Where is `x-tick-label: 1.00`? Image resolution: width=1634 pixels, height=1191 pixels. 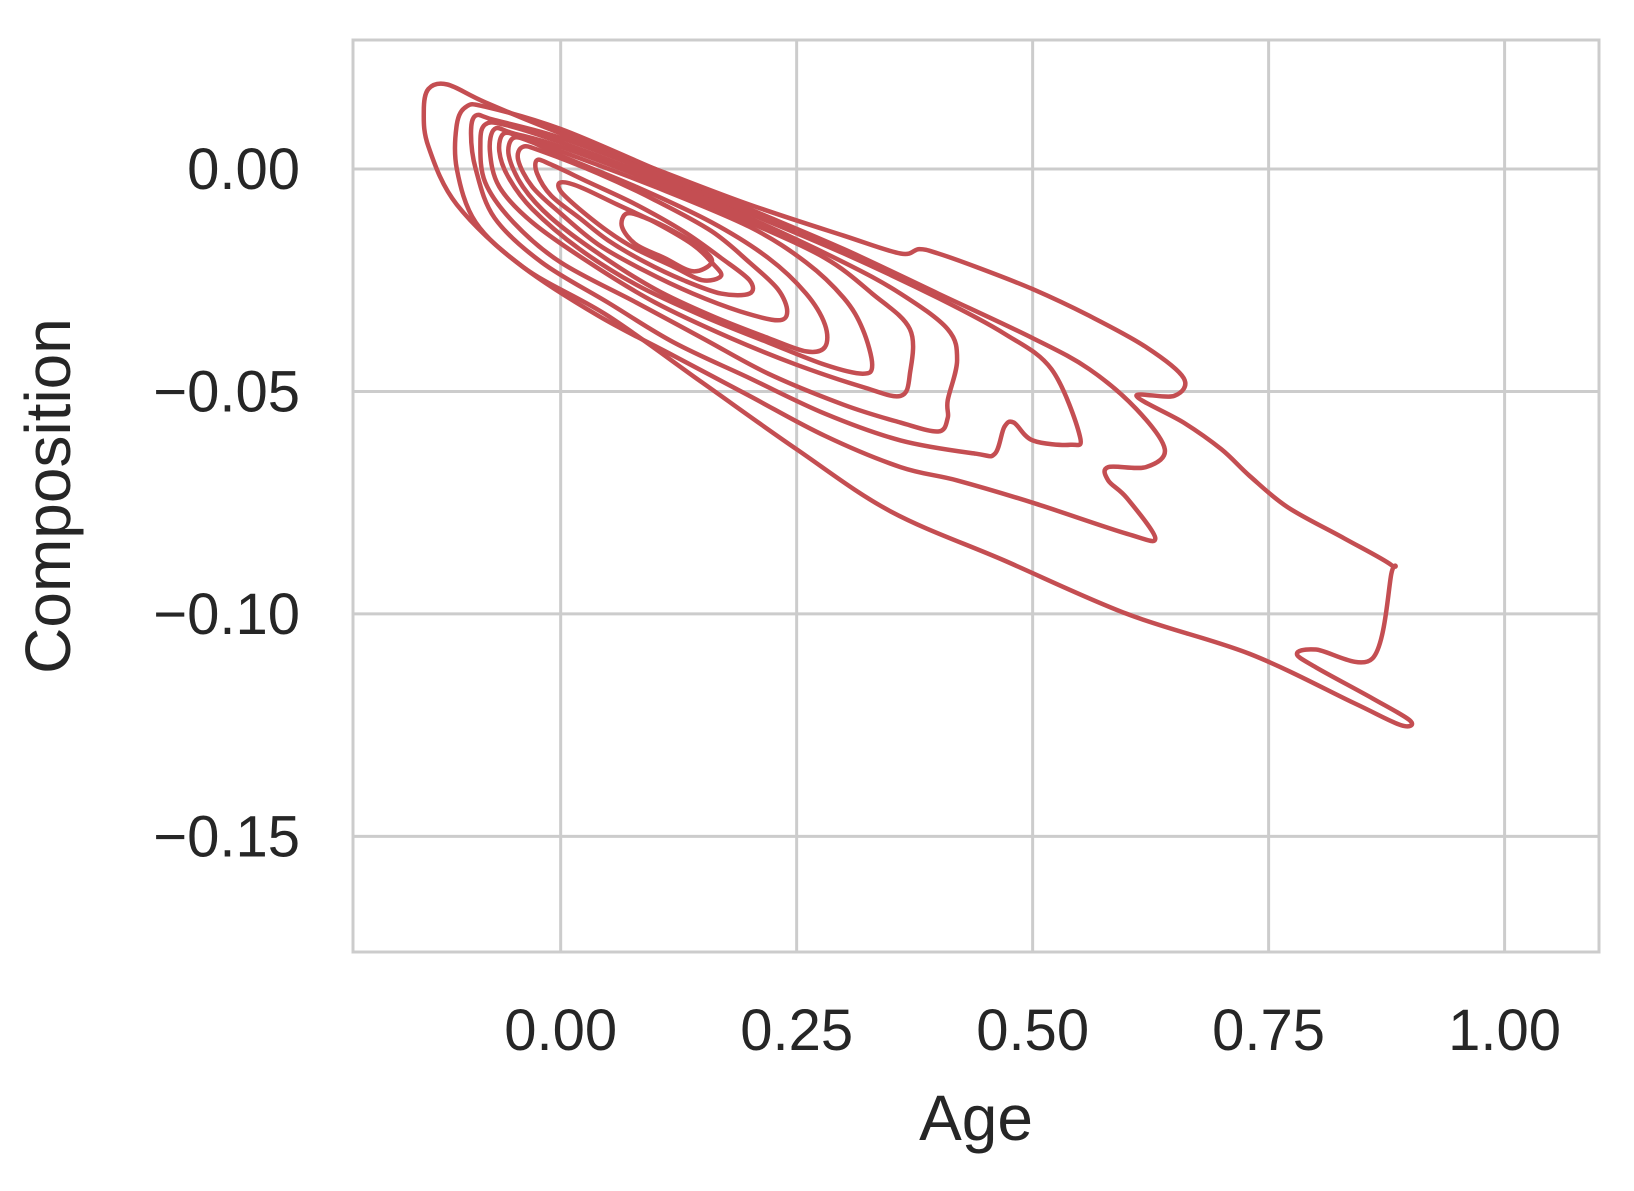
x-tick-label: 1.00 is located at coordinates (1504, 1030).